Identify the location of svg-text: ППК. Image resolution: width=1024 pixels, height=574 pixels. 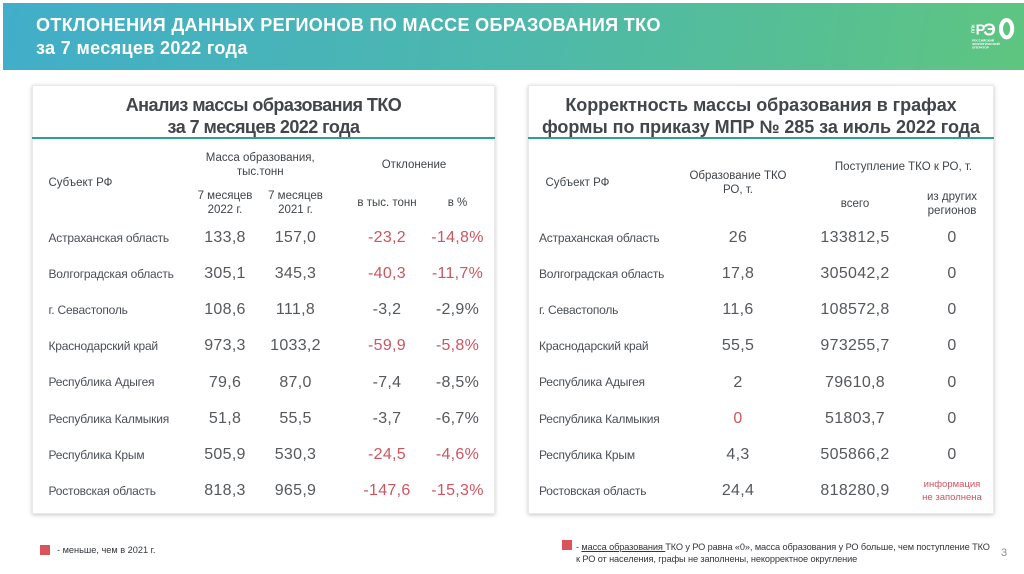
(973, 28).